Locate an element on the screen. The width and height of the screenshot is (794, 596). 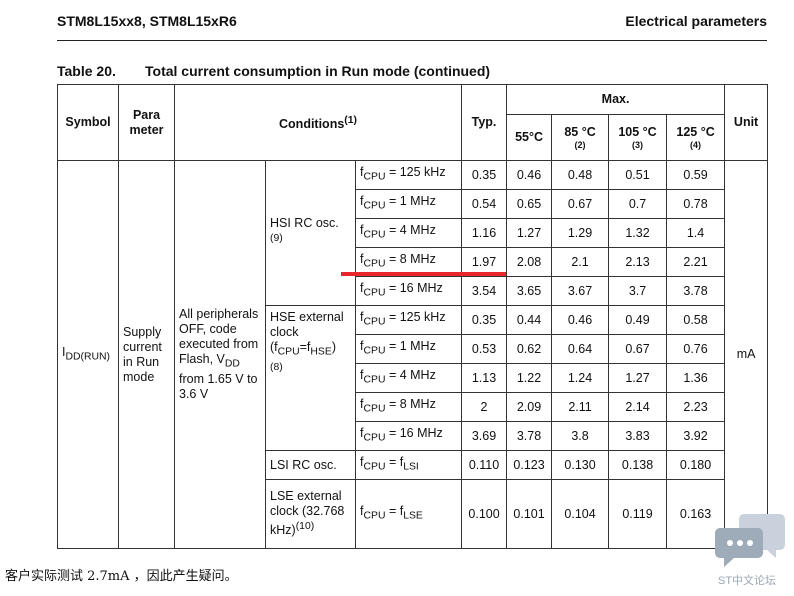
forum-watermark: ST中文论坛 is located at coordinates (747, 581).